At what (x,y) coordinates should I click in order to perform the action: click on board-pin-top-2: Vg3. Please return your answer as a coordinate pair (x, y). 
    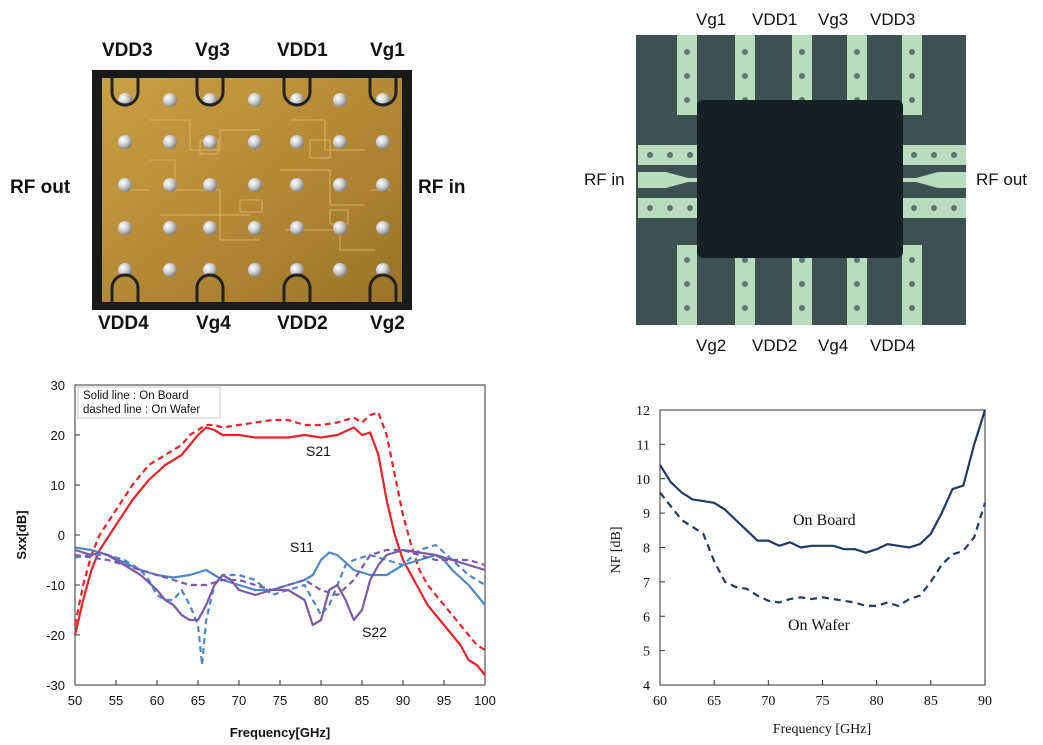
    Looking at the image, I should click on (212, 50).